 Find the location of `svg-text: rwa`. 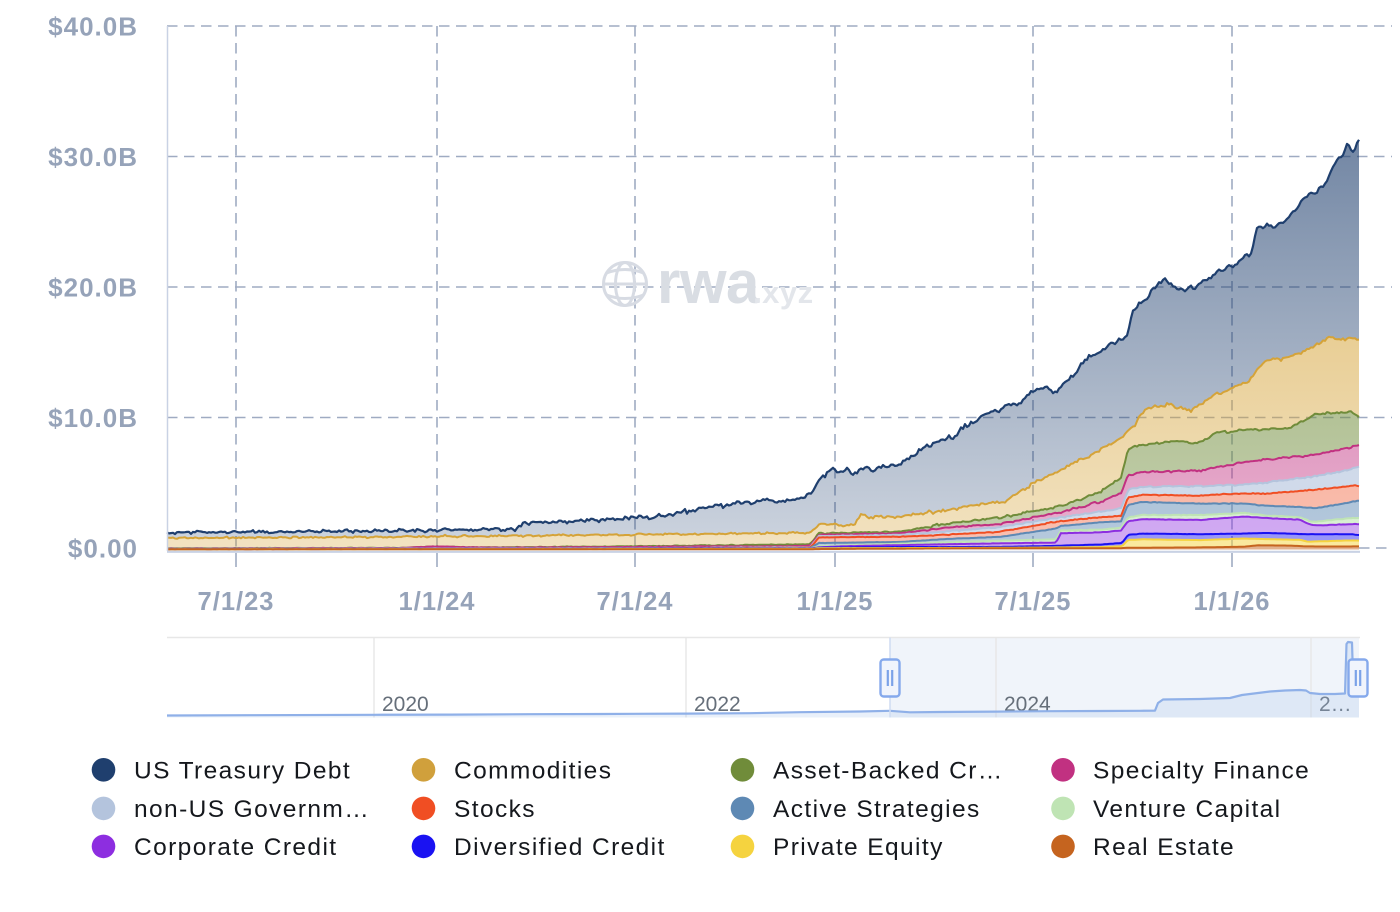

svg-text: rwa is located at coordinates (708, 282).